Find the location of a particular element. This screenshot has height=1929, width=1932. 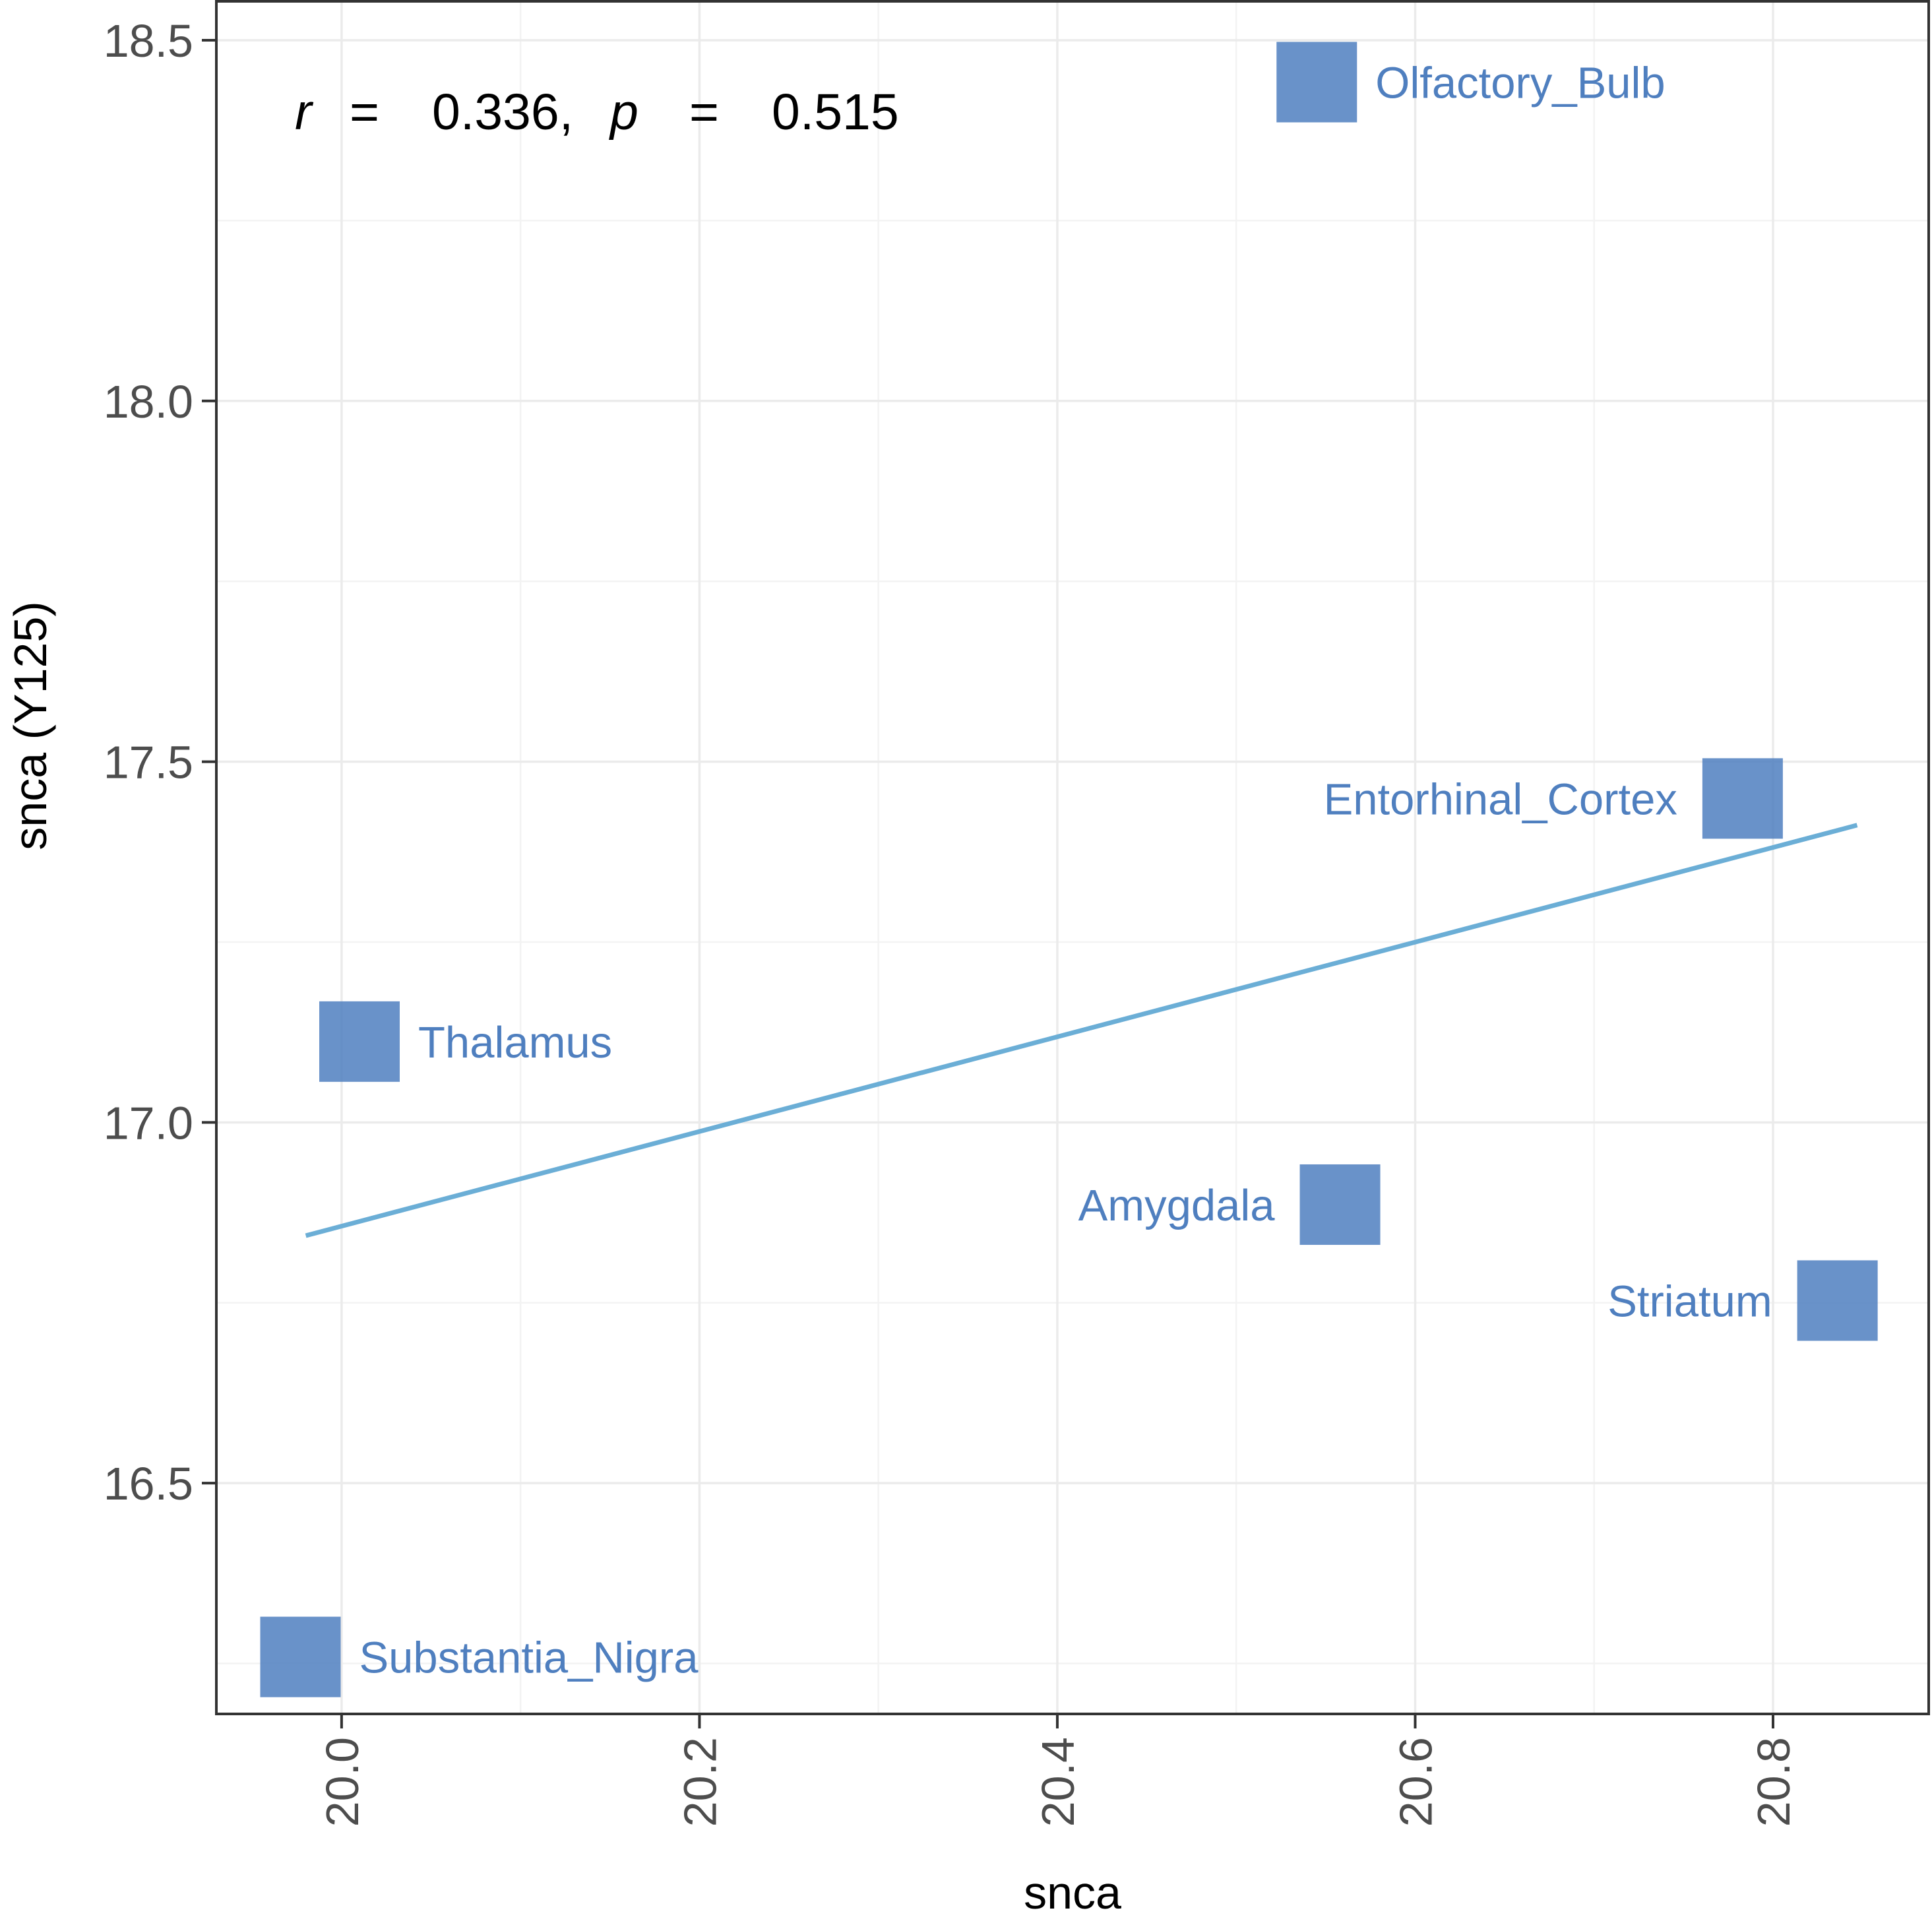

x-tick-label: 20.2 is located at coordinates (700, 1782).